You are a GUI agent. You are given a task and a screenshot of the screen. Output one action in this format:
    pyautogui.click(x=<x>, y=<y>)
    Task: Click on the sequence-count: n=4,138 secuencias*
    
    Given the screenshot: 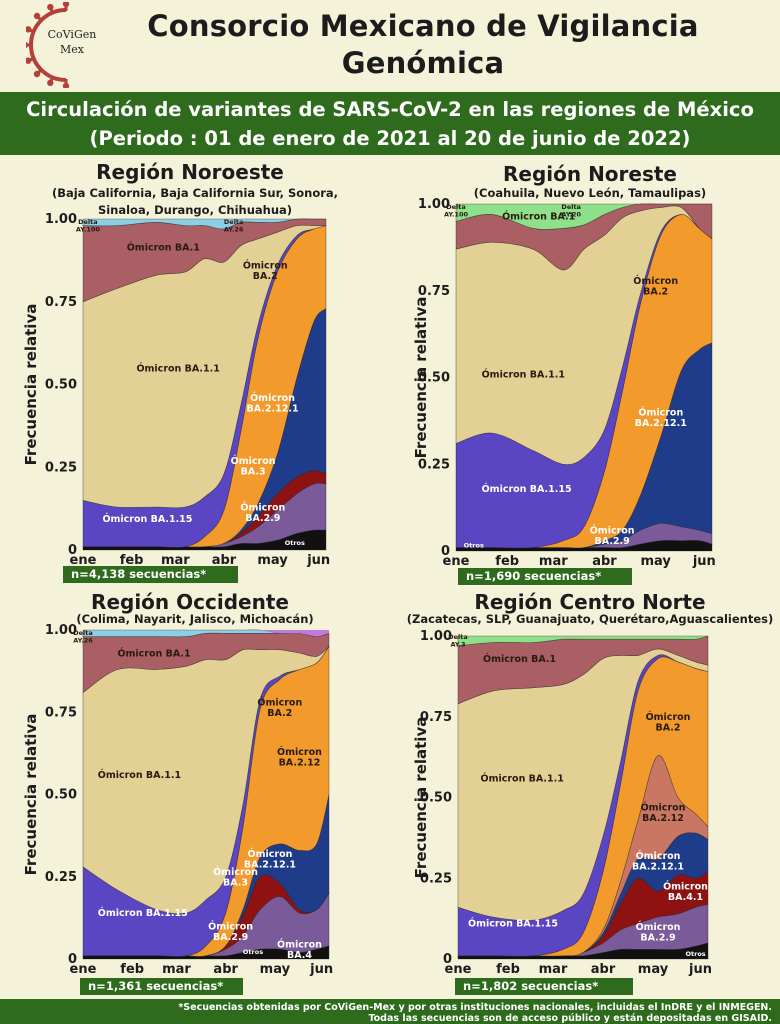 What is the action you would take?
    pyautogui.click(x=150, y=574)
    